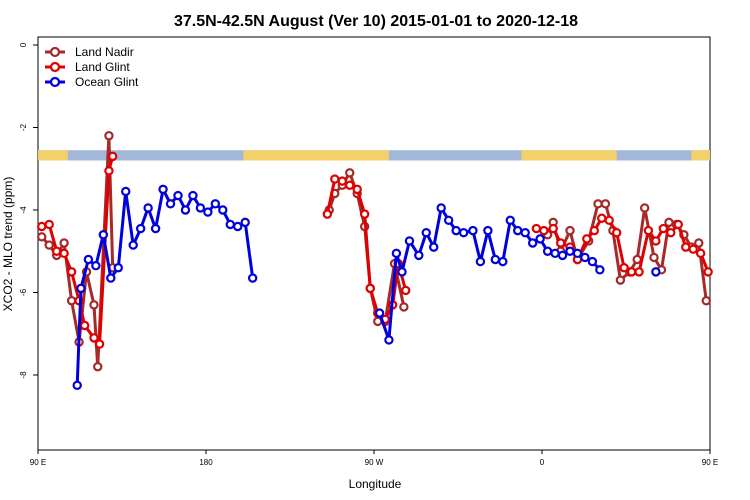 The width and height of the screenshot is (750, 500). What do you see at coordinates (710, 462) in the screenshot?
I see `x-tick-label: 90 E` at bounding box center [710, 462].